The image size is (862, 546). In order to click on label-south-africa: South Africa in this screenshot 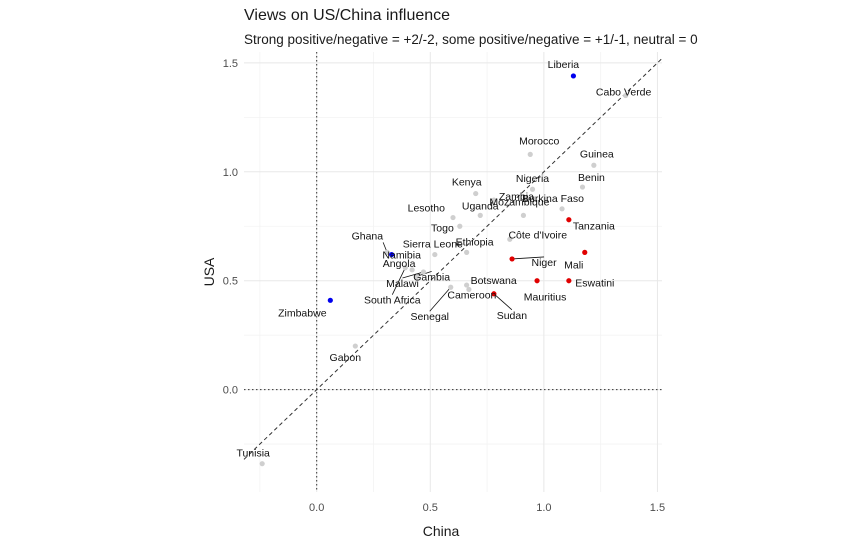, I will do `click(392, 301)`.